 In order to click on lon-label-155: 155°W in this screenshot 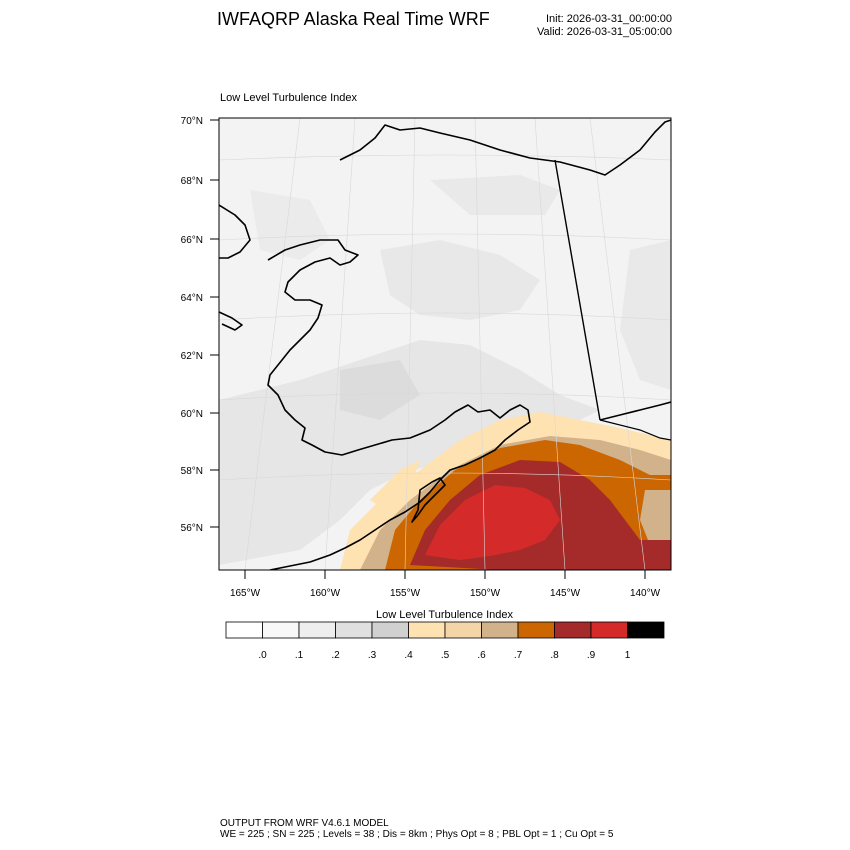, I will do `click(405, 593)`.